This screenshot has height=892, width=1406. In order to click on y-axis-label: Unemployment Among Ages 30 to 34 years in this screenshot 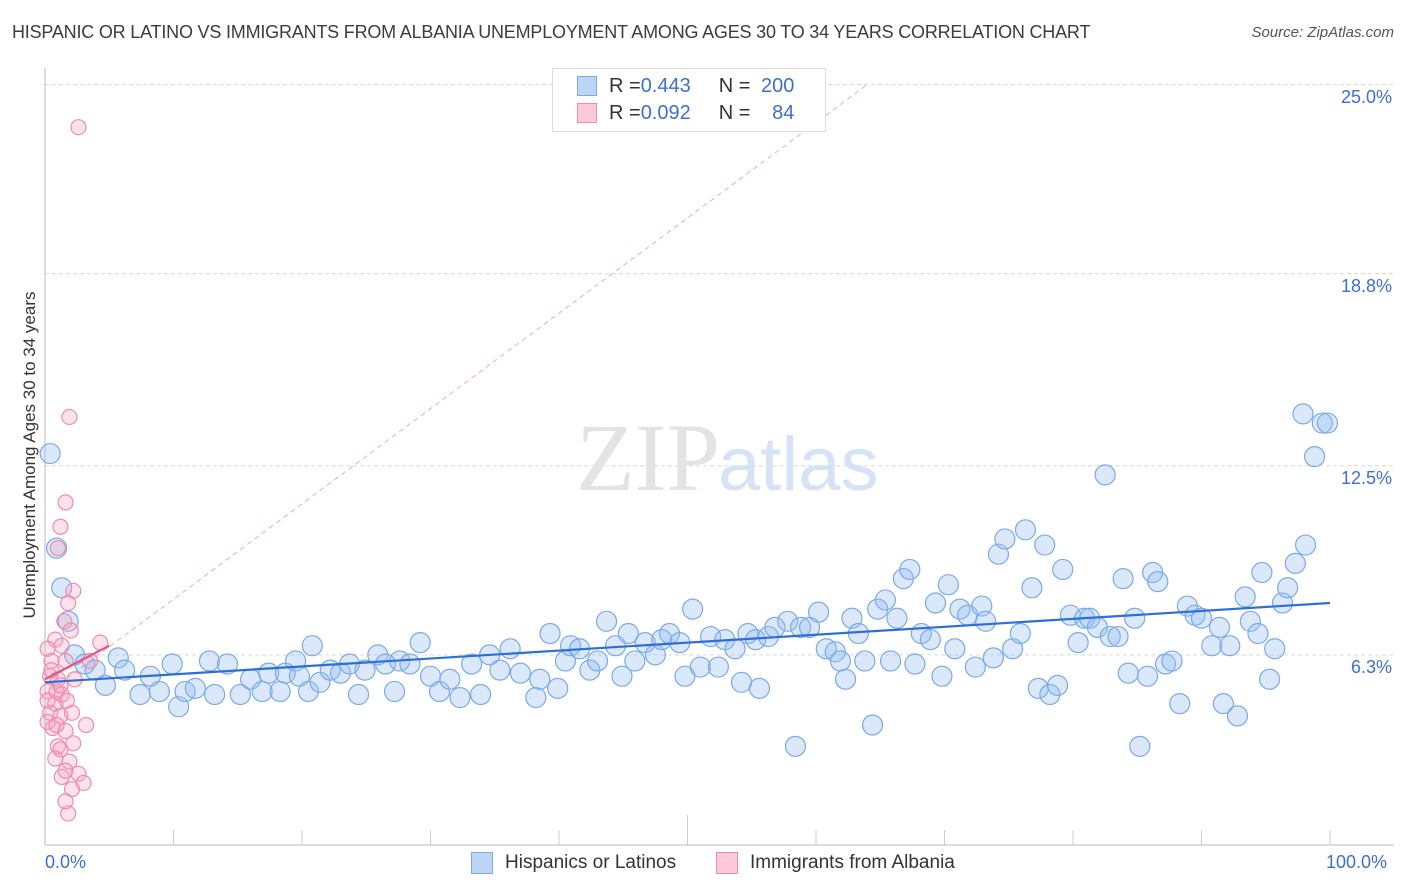, I will do `click(29, 455)`.